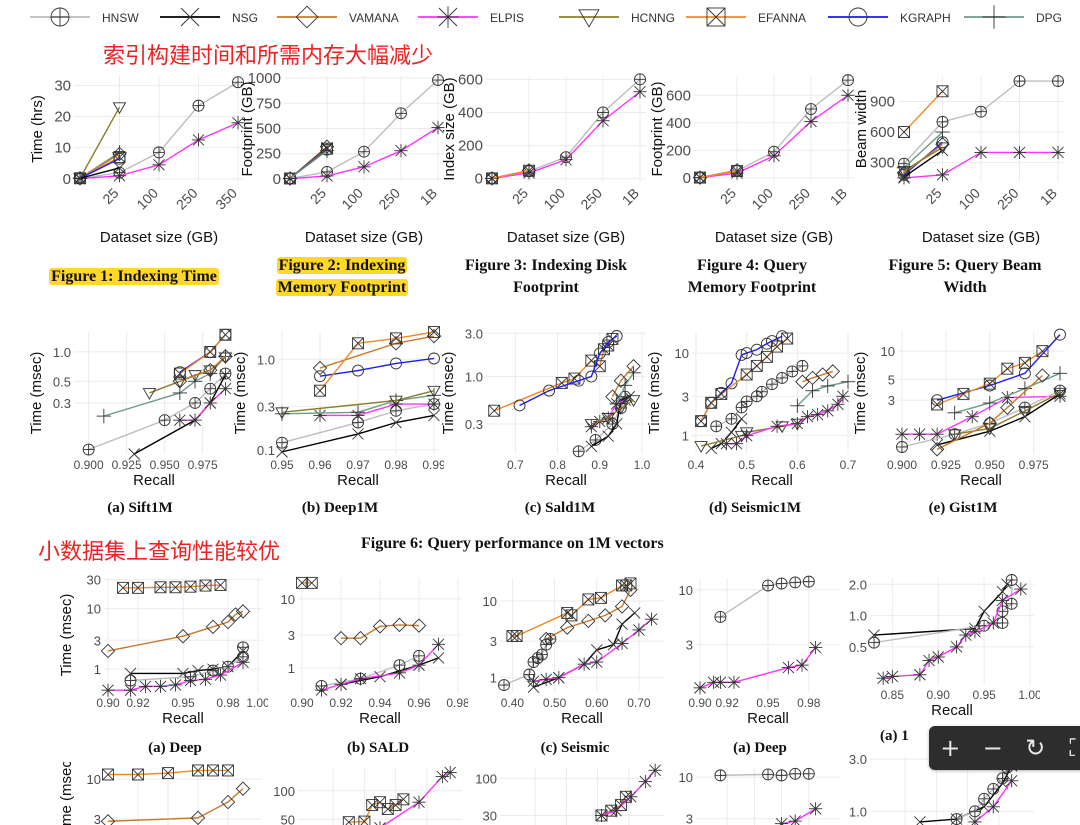 Image resolution: width=1080 pixels, height=825 pixels. Describe the element at coordinates (1013, 17) in the screenshot. I see `legend-item-dpg: DPG` at that location.